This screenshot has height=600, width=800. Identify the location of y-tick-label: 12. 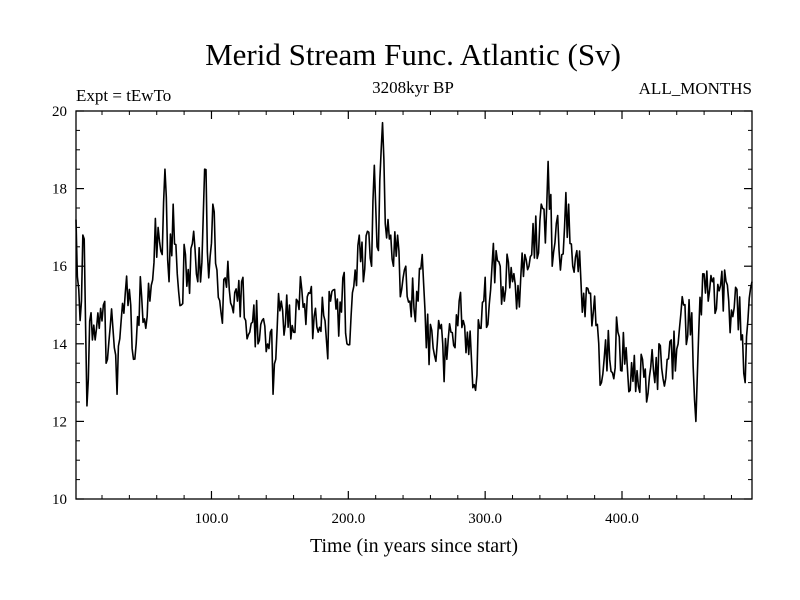
(59, 422).